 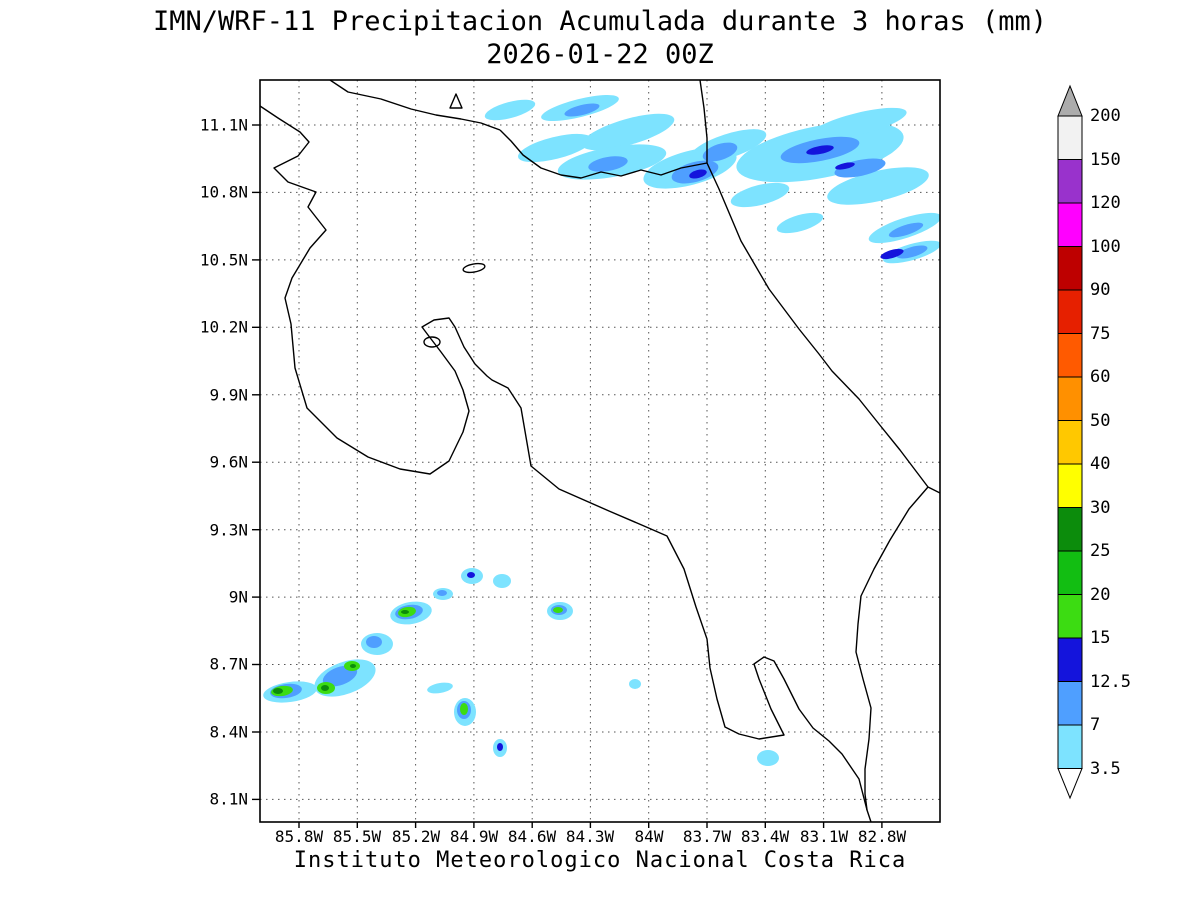 I want to click on chart-subtitle: 2026-01-22 00Z, so click(x=600, y=54).